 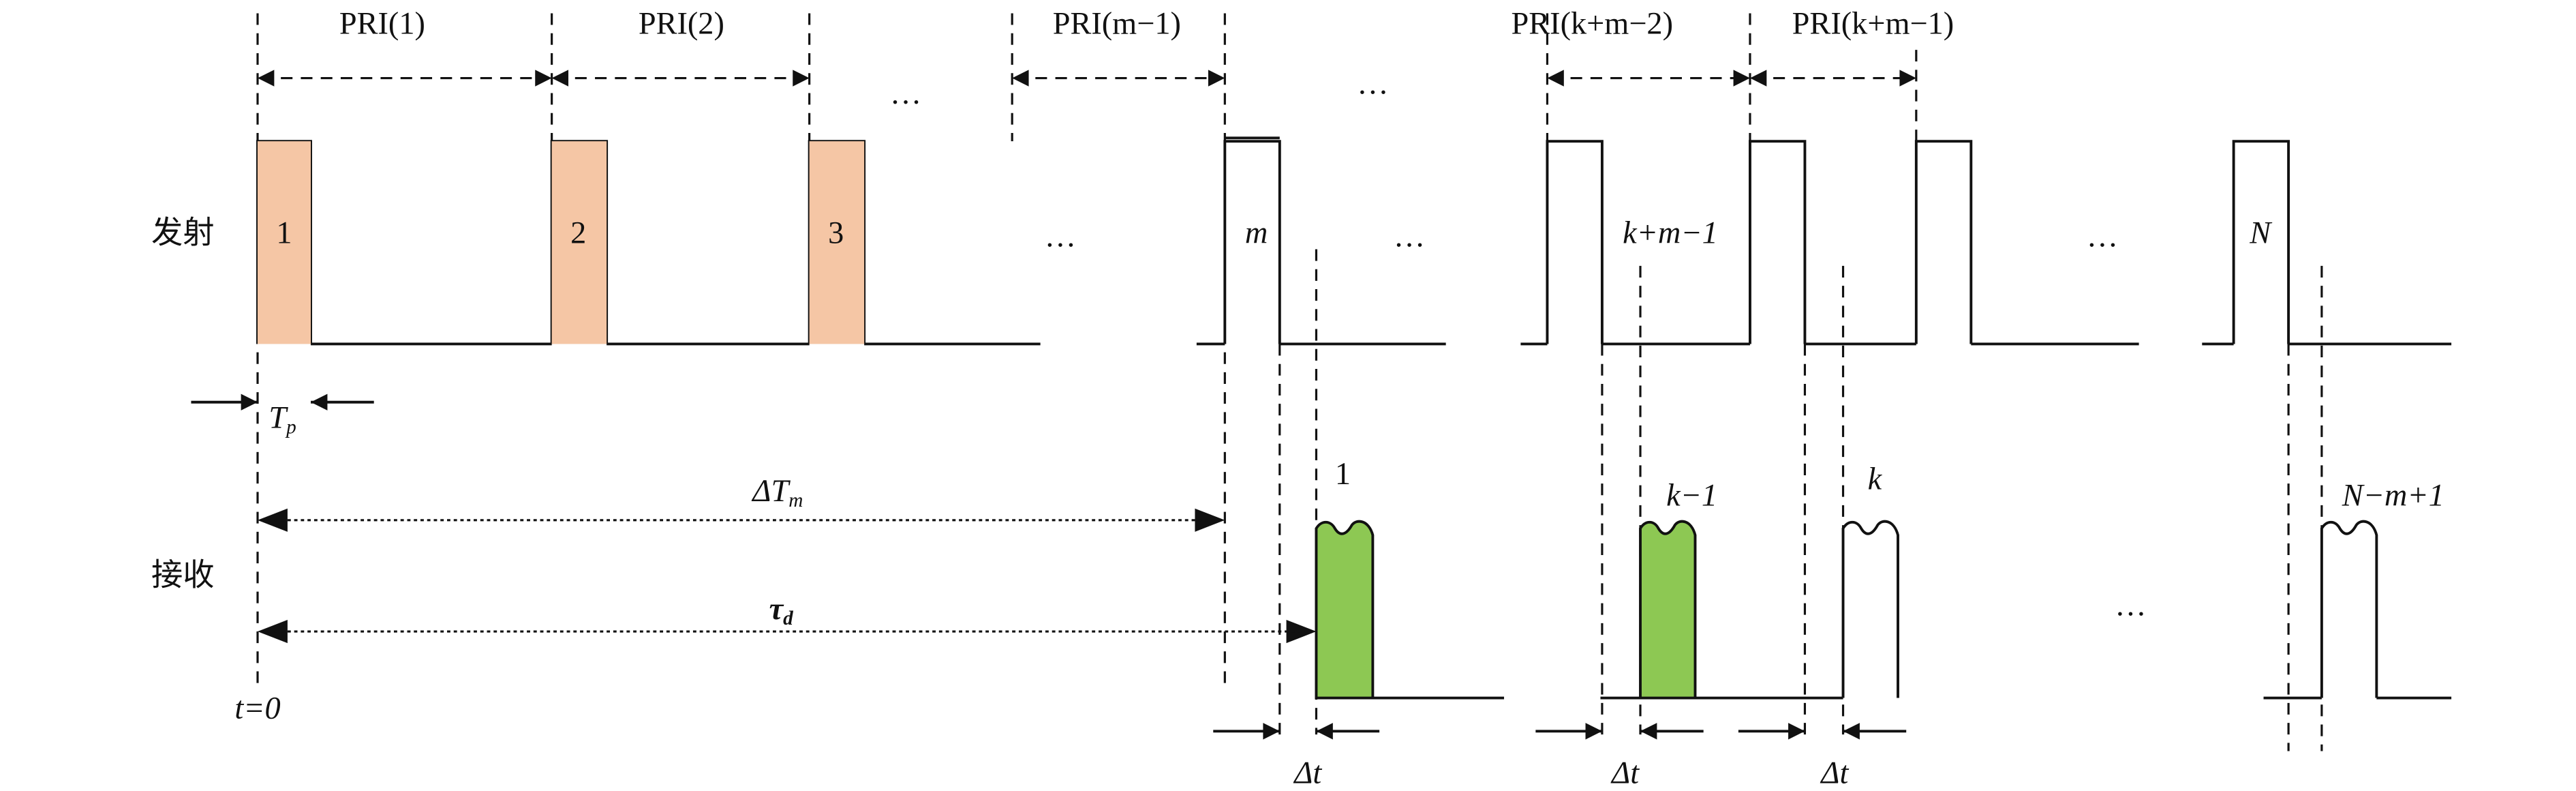 I want to click on symbol: T, so click(x=278, y=417).